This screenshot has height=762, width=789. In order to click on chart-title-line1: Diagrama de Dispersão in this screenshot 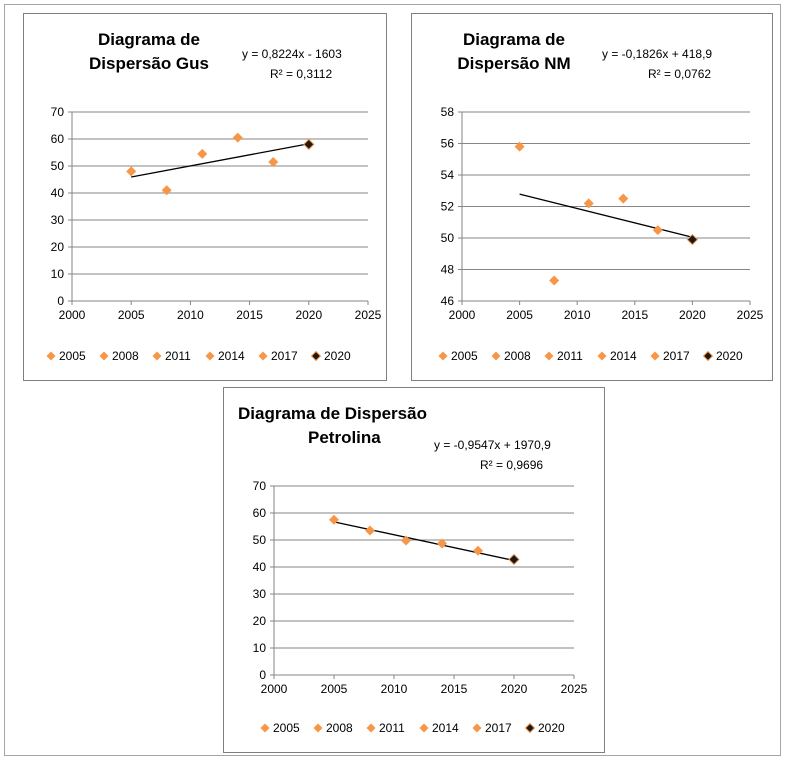, I will do `click(332, 413)`.